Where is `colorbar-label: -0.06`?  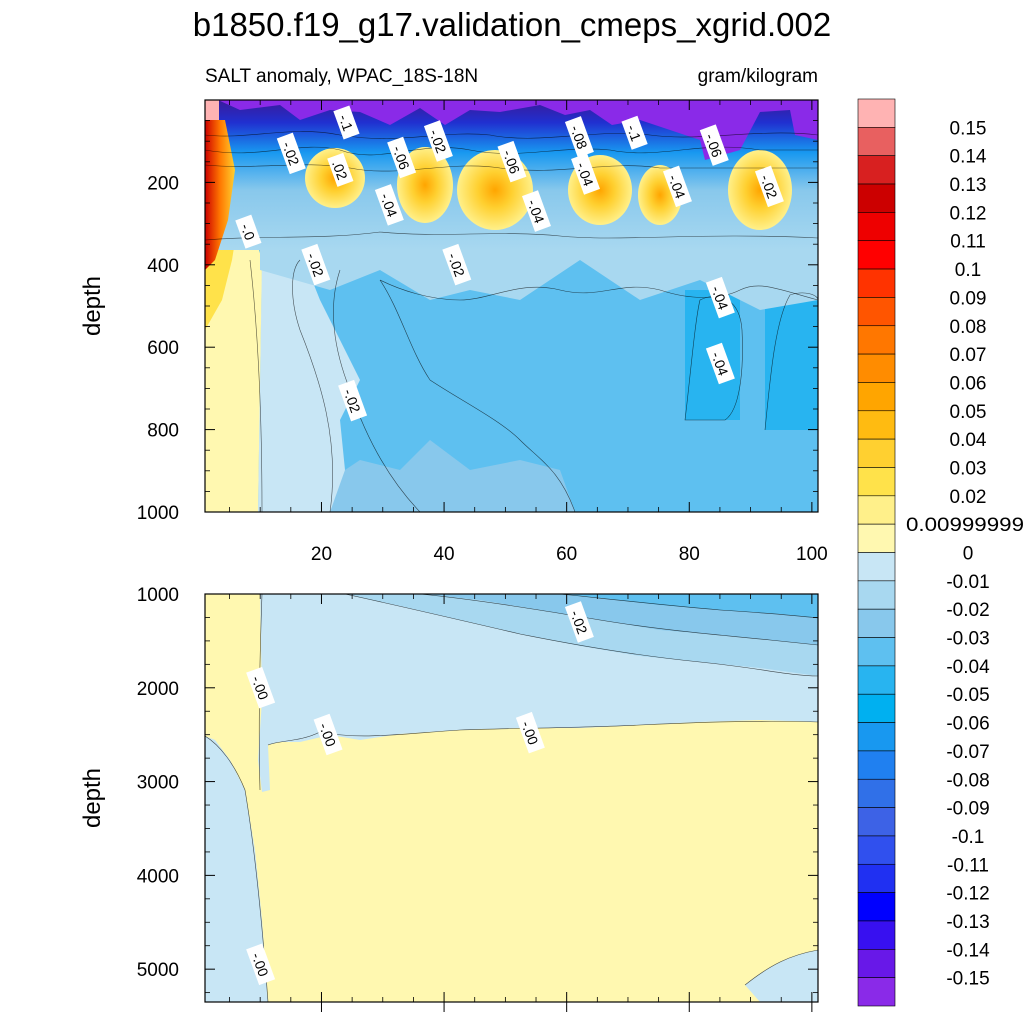 colorbar-label: -0.06 is located at coordinates (967, 724).